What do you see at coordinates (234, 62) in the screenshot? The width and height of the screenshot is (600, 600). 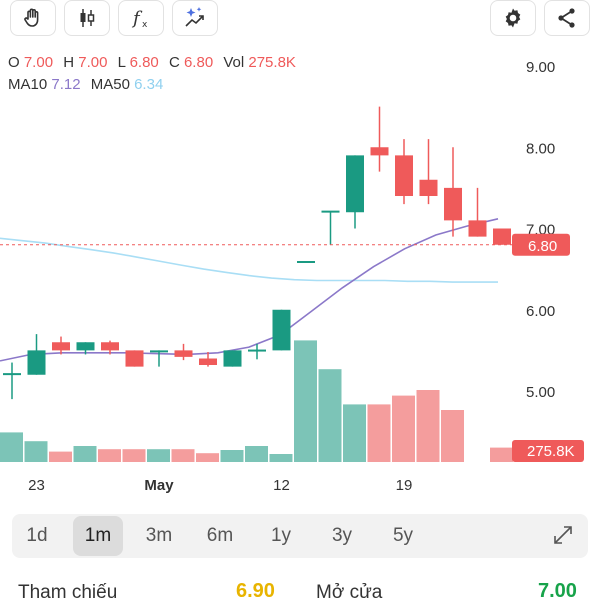 I see `volume-label: Vol` at bounding box center [234, 62].